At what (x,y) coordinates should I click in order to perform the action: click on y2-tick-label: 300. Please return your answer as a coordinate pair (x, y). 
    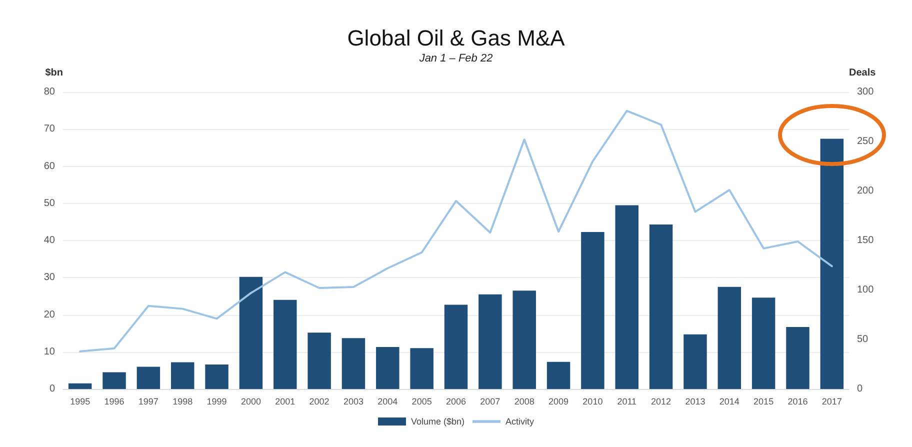
    Looking at the image, I should click on (865, 92).